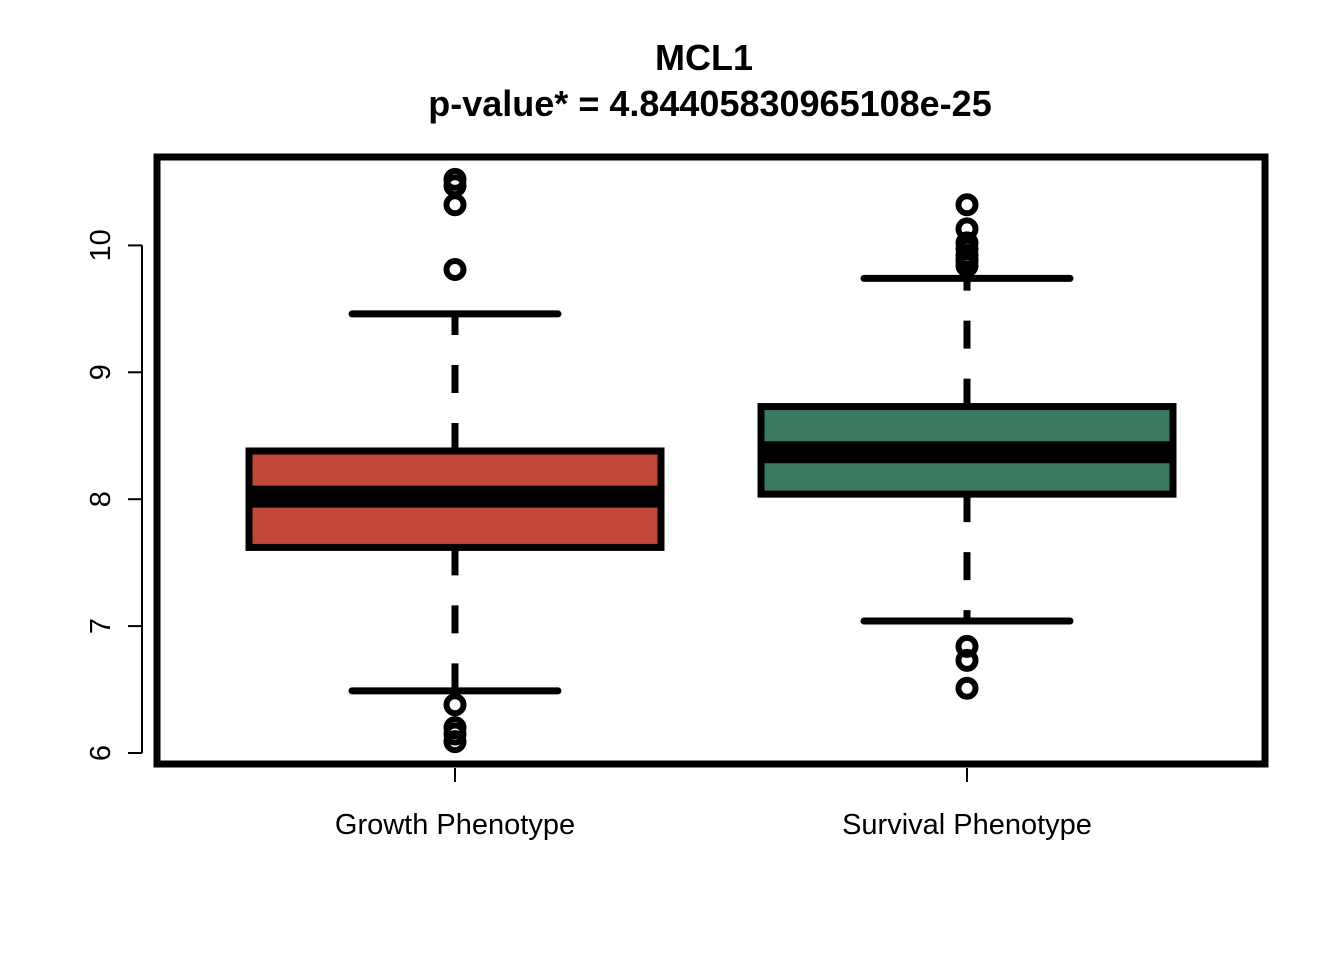  Describe the element at coordinates (101, 626) in the screenshot. I see `y-tick-label: 7` at that location.